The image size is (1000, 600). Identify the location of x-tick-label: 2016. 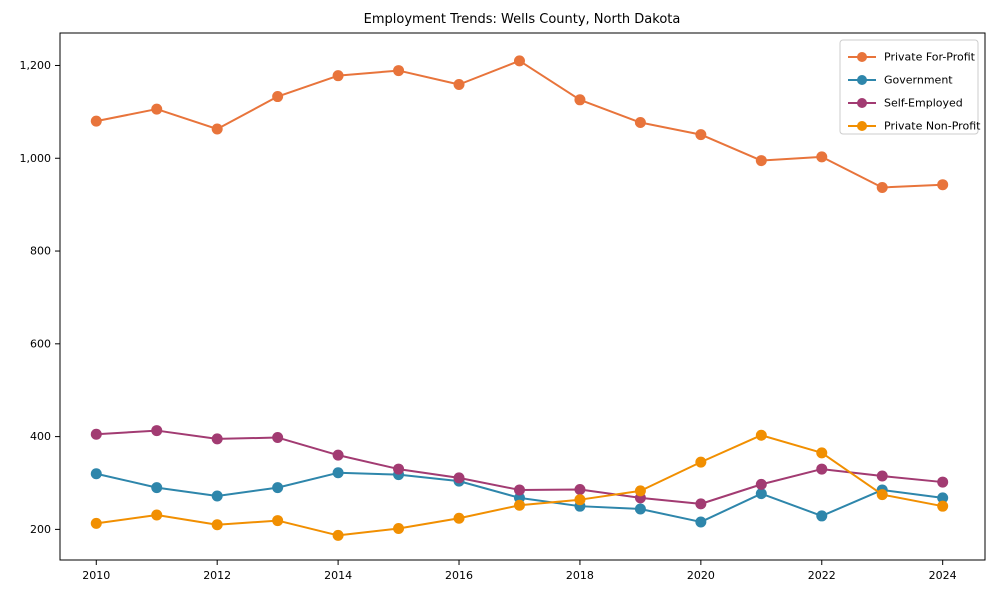
(459, 575).